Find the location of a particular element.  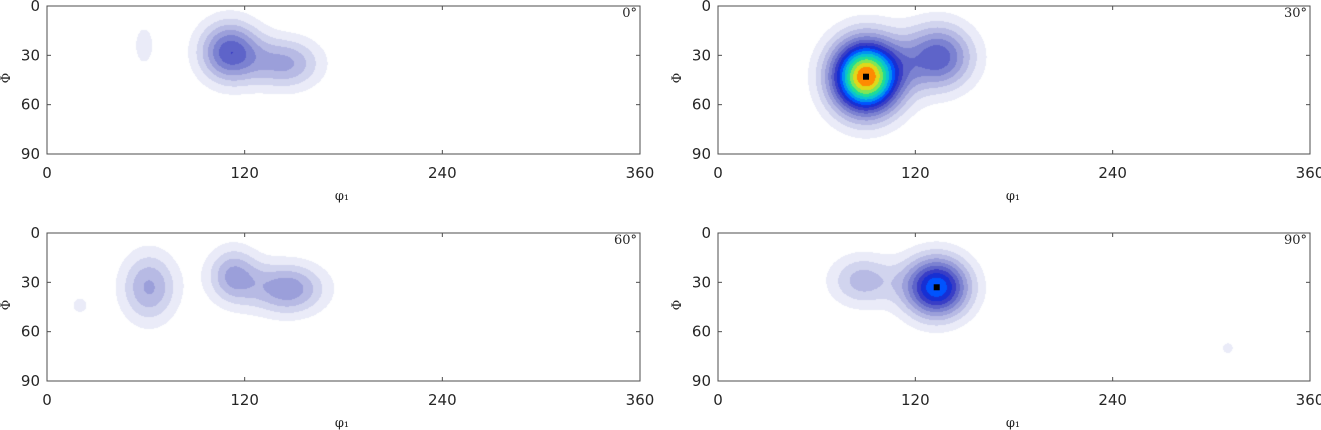

section-angle-label: 90° is located at coordinates (1295, 240).